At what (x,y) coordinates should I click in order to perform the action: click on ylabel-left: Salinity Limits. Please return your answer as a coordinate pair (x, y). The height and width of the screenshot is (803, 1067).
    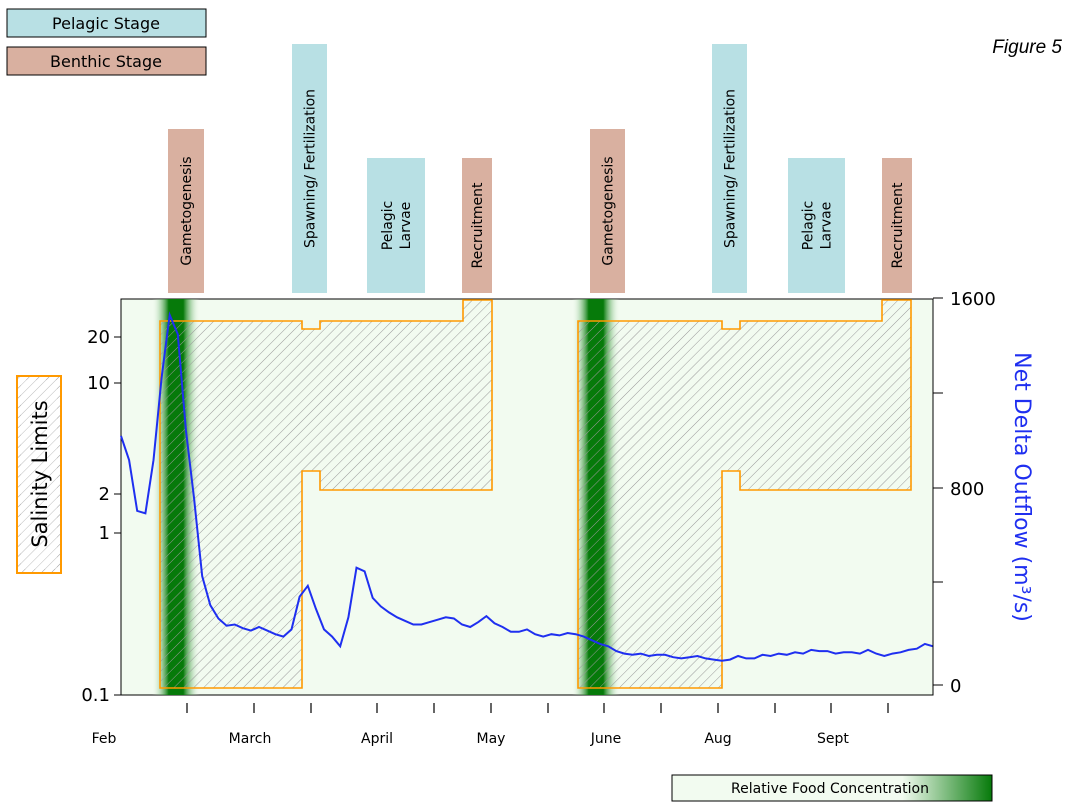
    Looking at the image, I should click on (40, 473).